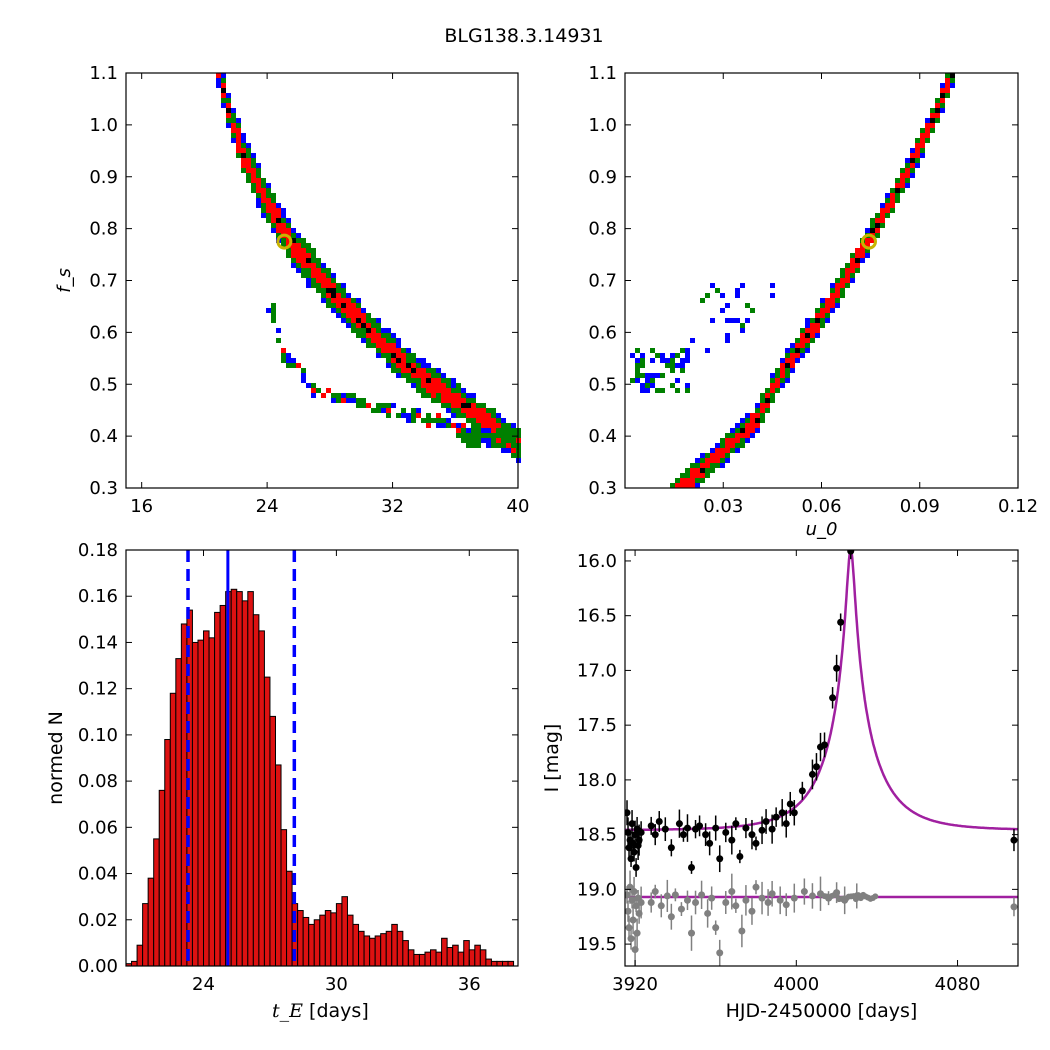 The image size is (1050, 1050). I want to click on x-axis-label-unit: [days], so click(336, 1011).